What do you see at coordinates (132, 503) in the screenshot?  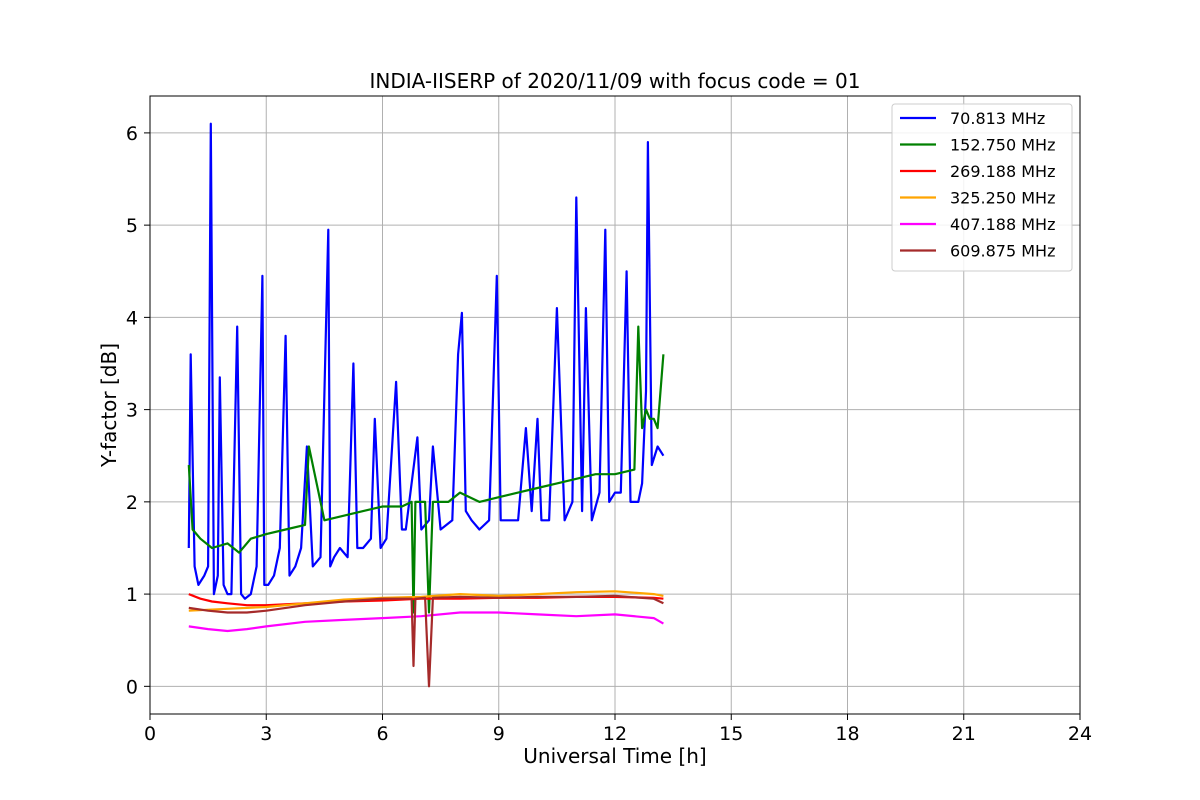 I see `y-tick-label: 2` at bounding box center [132, 503].